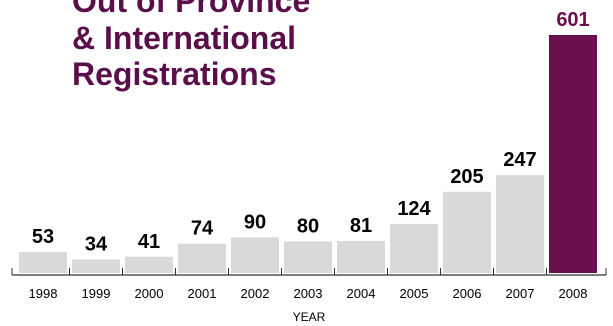 This screenshot has width=613, height=326. I want to click on x-axis-ticks-group, so click(309, 271).